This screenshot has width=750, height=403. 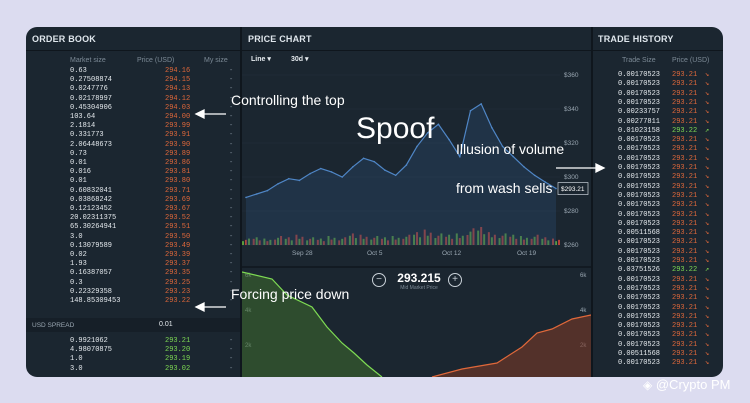 What do you see at coordinates (133, 341) in the screenshot?
I see `bid-row: 0.9921062 293.21 -` at bounding box center [133, 341].